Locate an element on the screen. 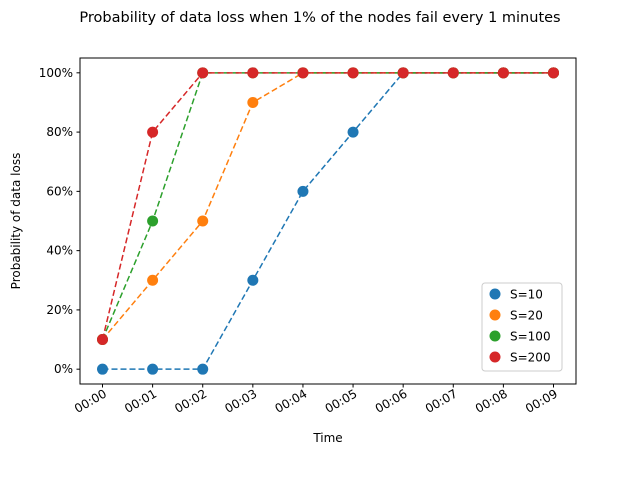 The width and height of the screenshot is (640, 480). y-tick-label: 0% is located at coordinates (63, 369).